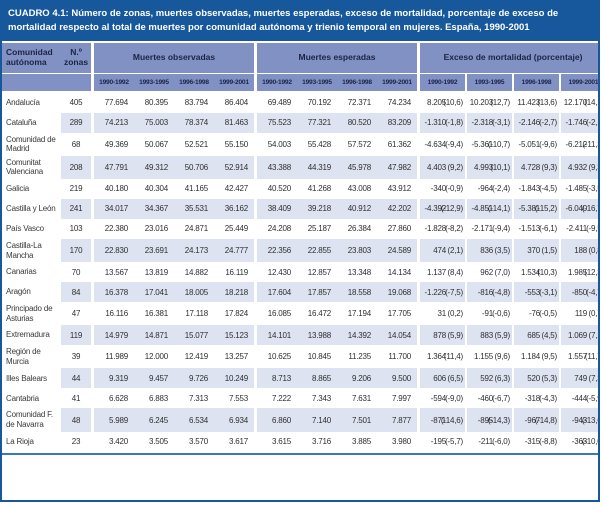 The height and width of the screenshot is (506, 604). I want to click on zones-count: 41, so click(76, 398).